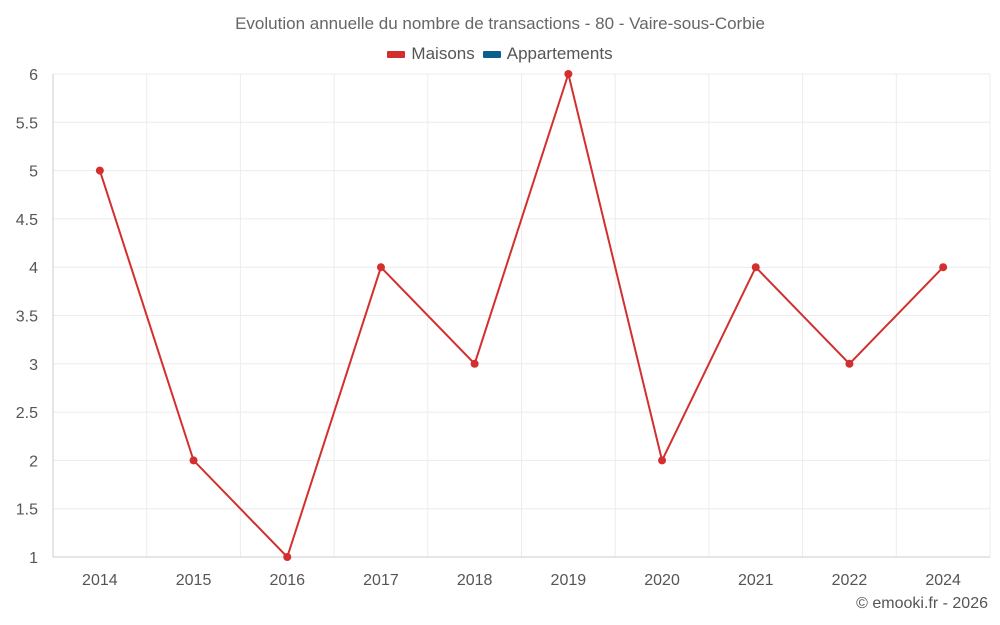  What do you see at coordinates (33, 268) in the screenshot?
I see `y-tick-label: 4` at bounding box center [33, 268].